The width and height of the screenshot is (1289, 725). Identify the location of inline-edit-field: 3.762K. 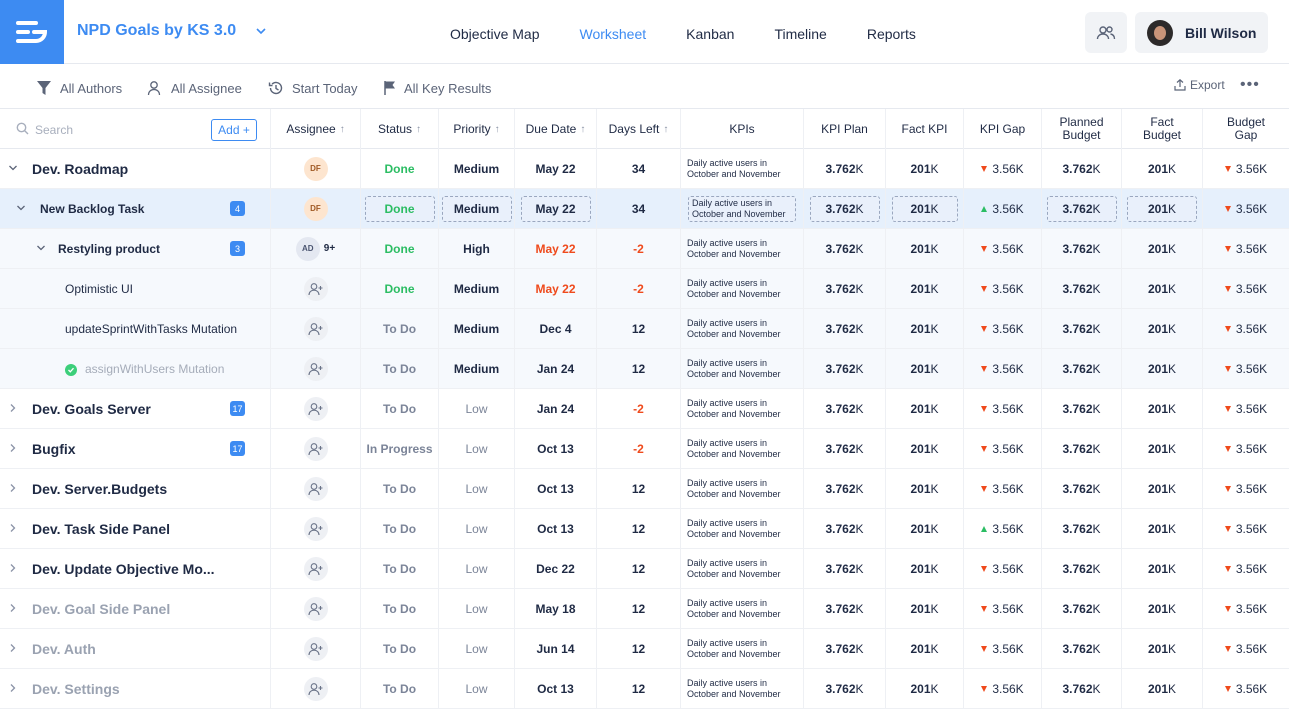
(844, 208).